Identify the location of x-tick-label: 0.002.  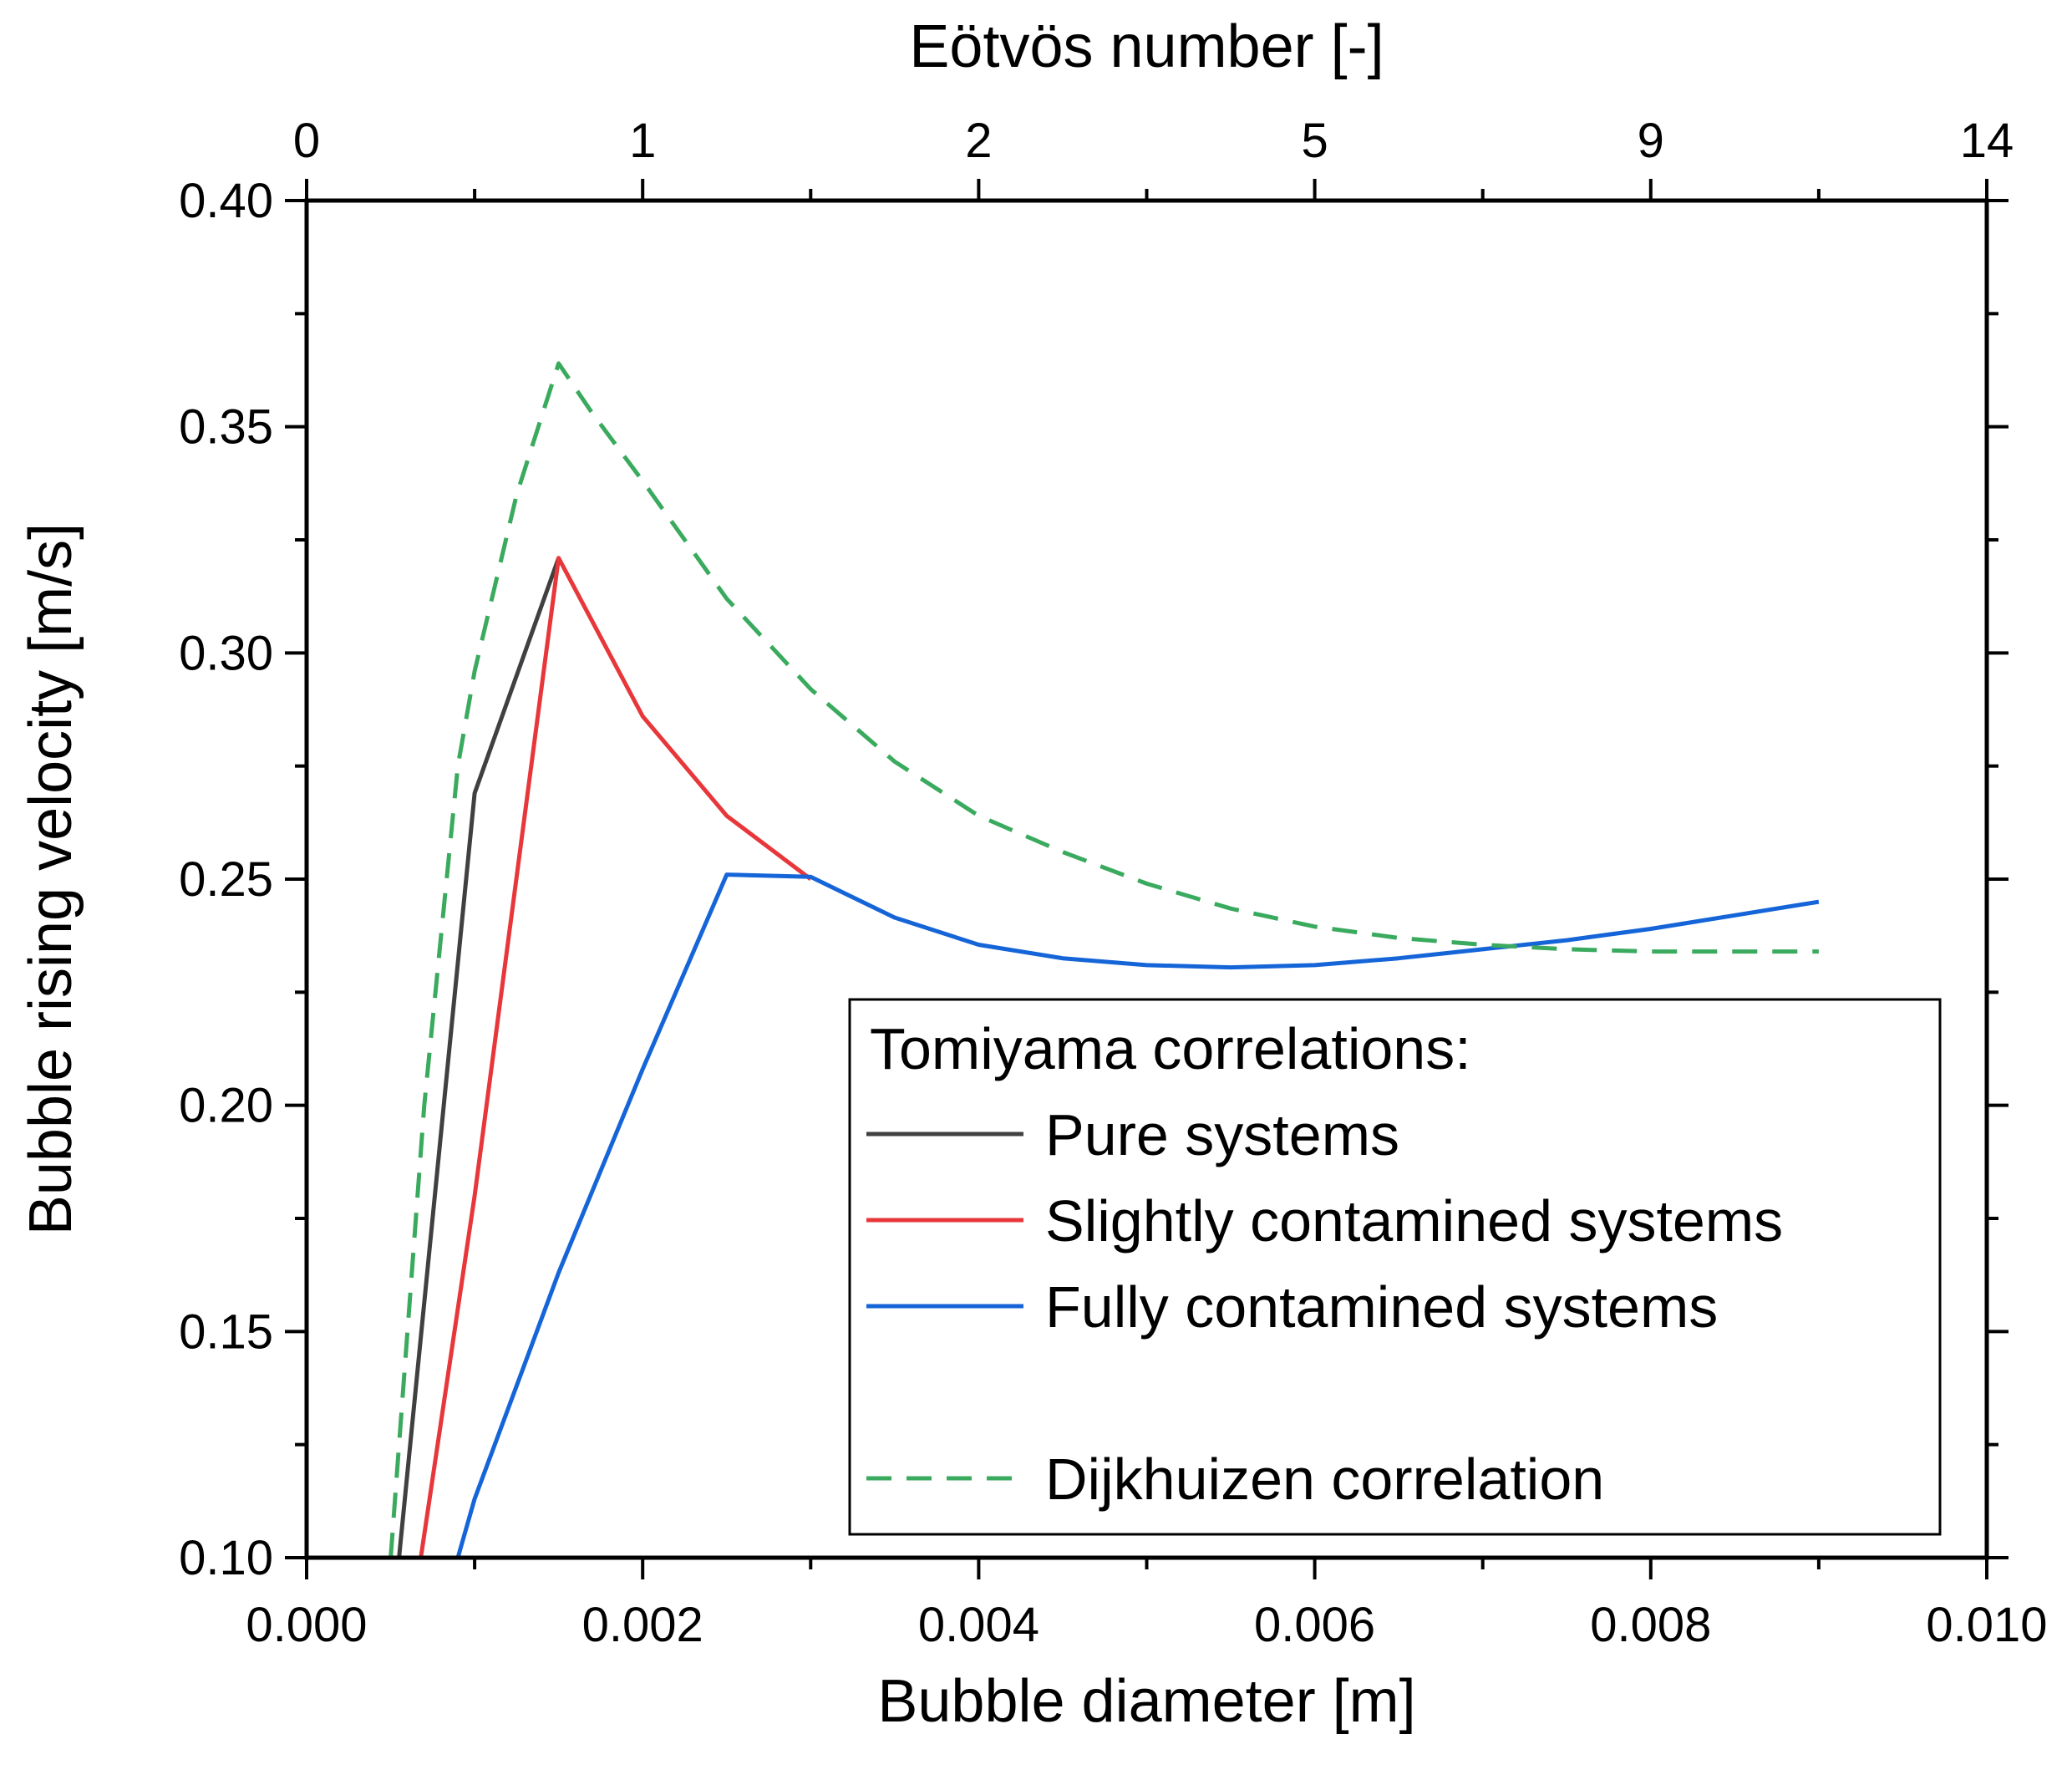
(642, 1625).